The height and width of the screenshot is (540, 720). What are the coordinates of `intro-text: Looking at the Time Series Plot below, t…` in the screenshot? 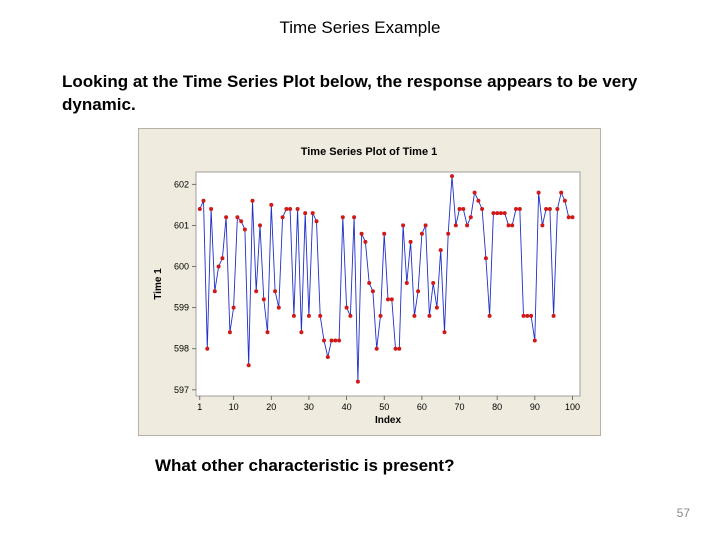 It's located at (350, 93).